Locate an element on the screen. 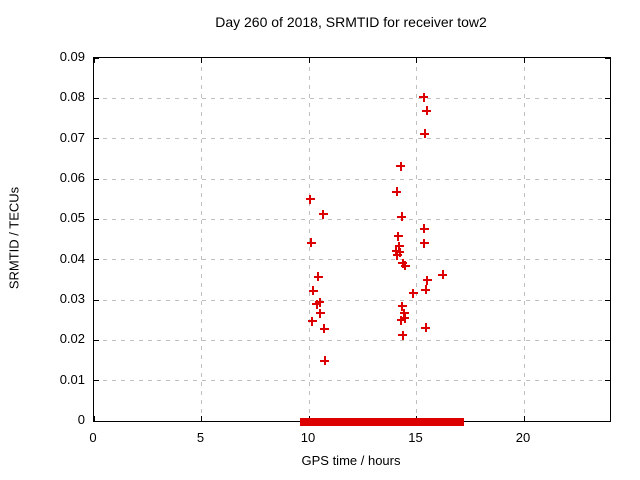  y-axis-label: SRMTID / TECUs is located at coordinates (14, 238).